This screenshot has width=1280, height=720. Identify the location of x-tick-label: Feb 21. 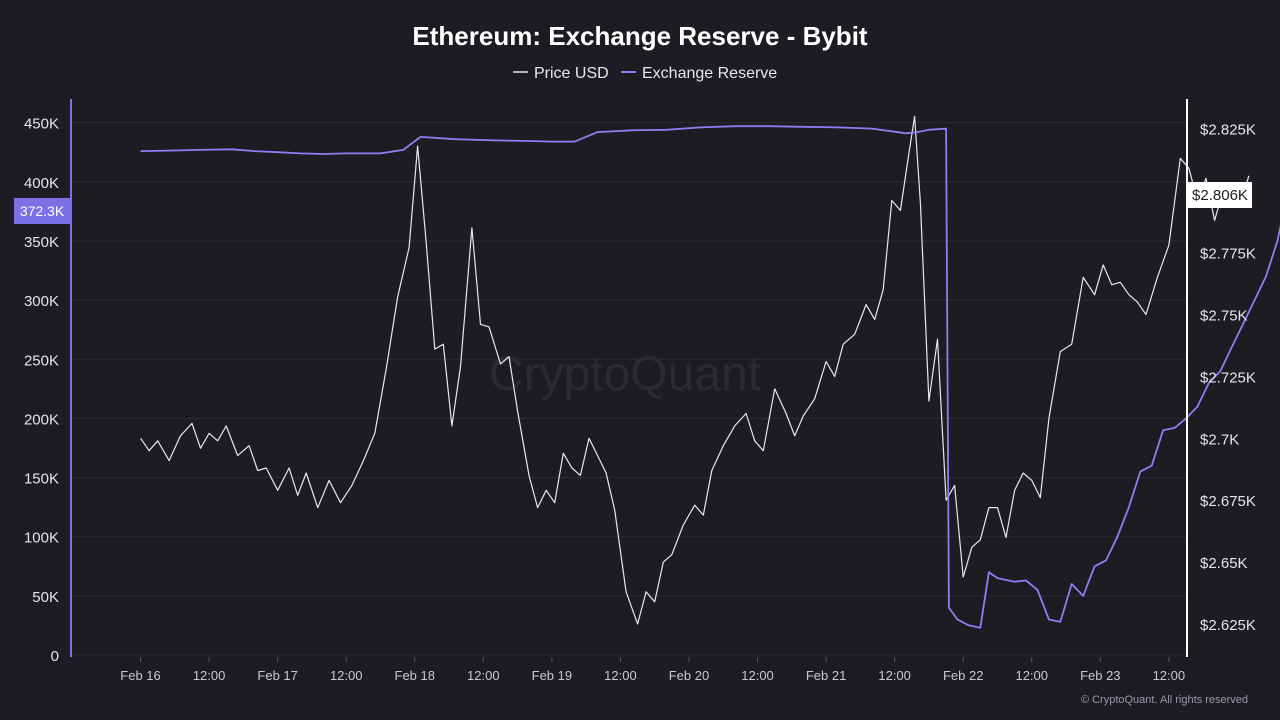
(826, 675).